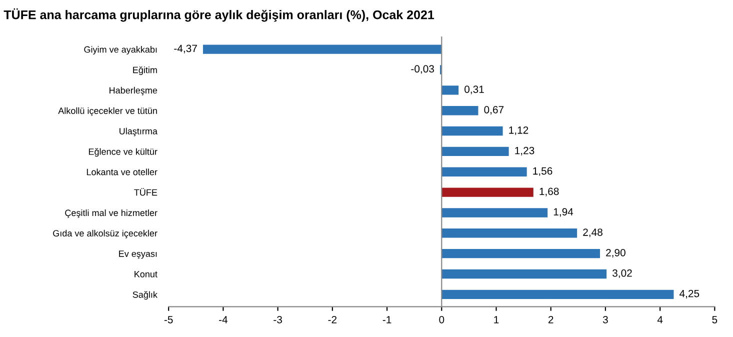  What do you see at coordinates (219, 15) in the screenshot?
I see `chart-title: TÜFE ana harcama gruplarına göre aylık değişim oranları (%), Ocak 2021` at bounding box center [219, 15].